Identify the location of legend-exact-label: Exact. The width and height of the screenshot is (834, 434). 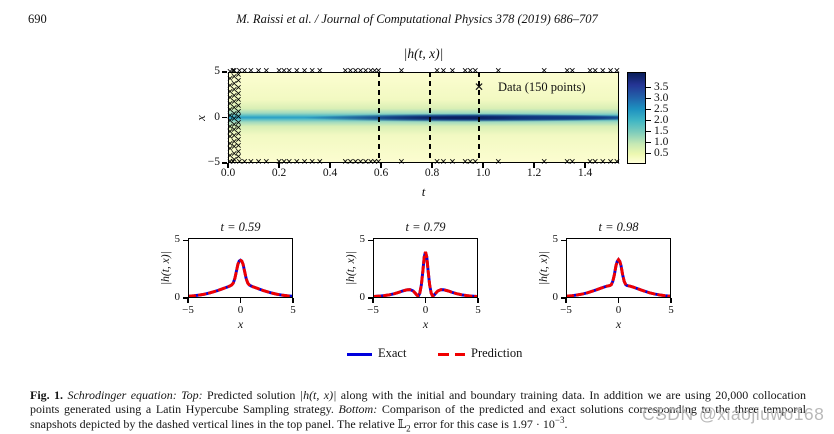
(392, 353).